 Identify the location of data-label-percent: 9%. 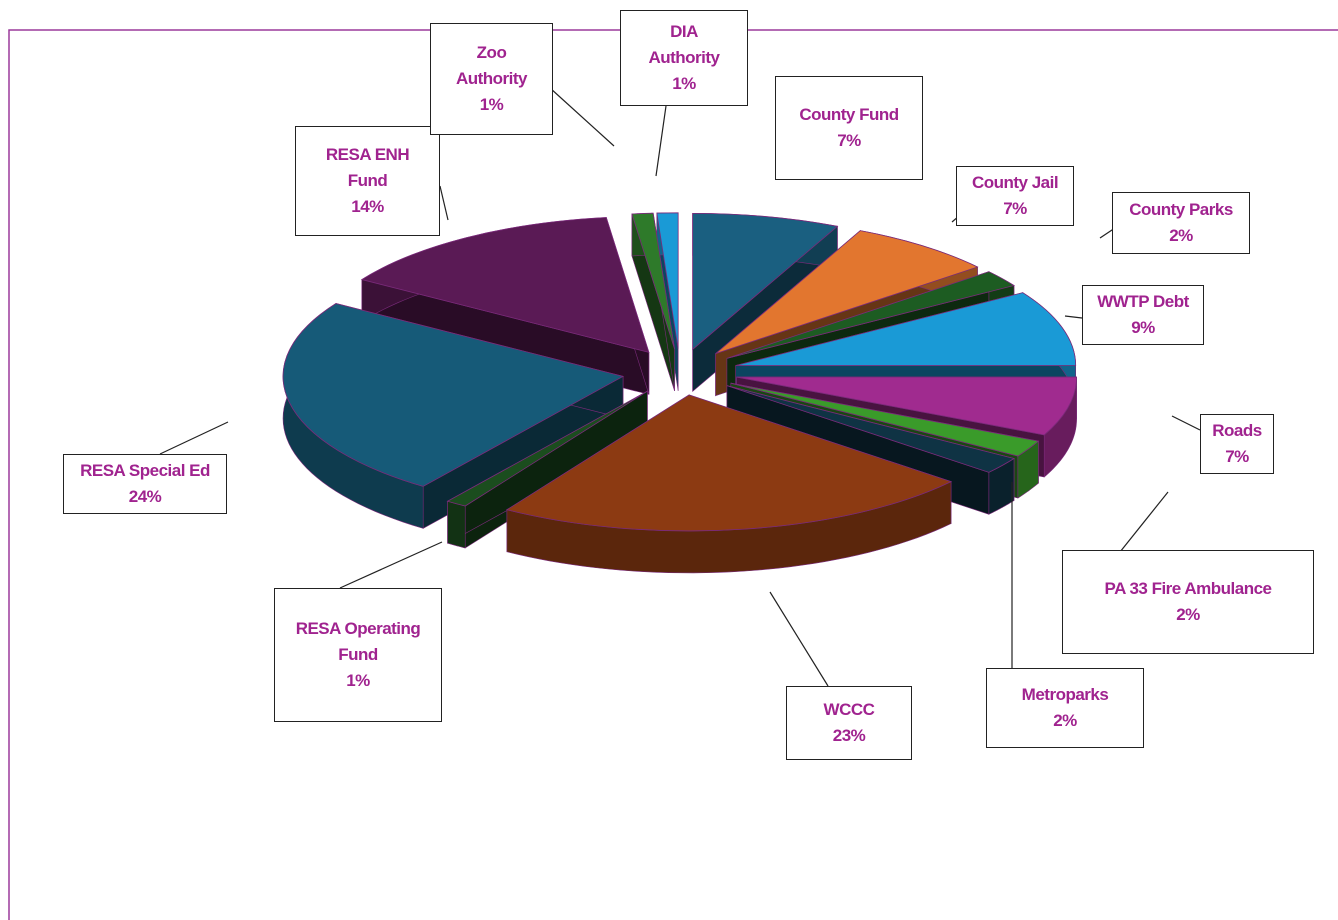
(1143, 327).